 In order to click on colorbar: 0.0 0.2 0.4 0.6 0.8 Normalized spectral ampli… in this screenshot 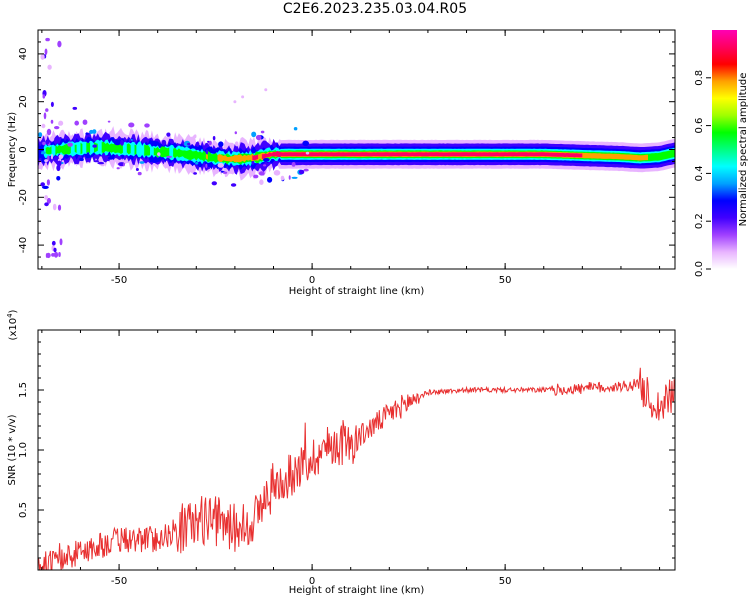, I will do `click(721, 153)`.